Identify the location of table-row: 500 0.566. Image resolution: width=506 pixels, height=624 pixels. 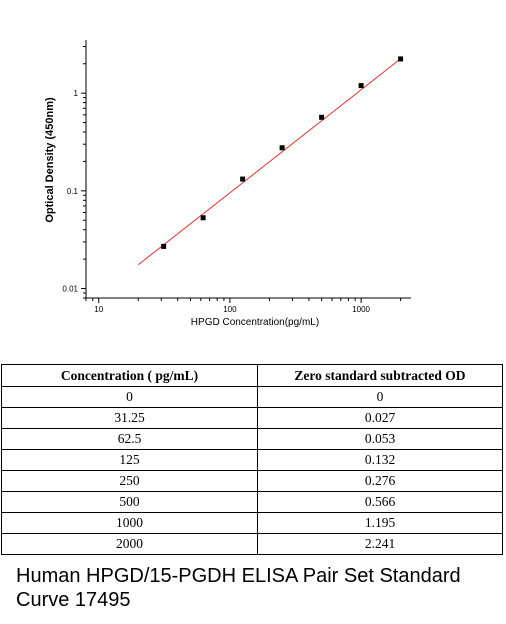
(252, 502).